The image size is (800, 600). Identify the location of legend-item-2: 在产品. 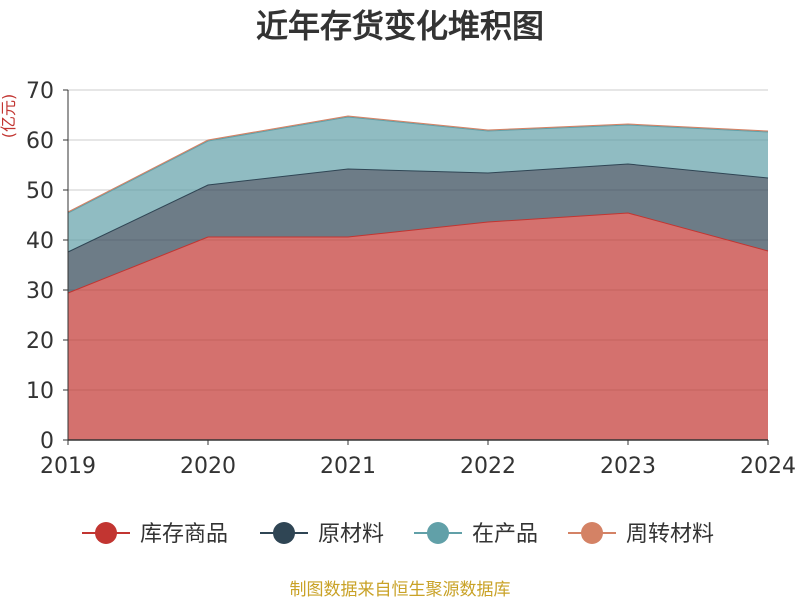
(476, 534).